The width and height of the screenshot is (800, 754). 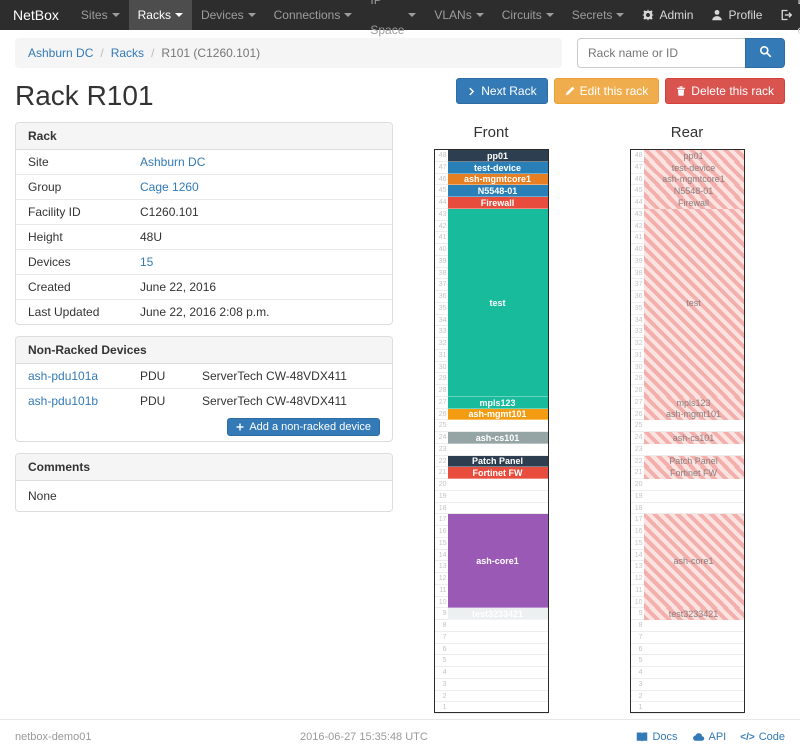 What do you see at coordinates (64, 312) in the screenshot?
I see `info-label: Last Updated` at bounding box center [64, 312].